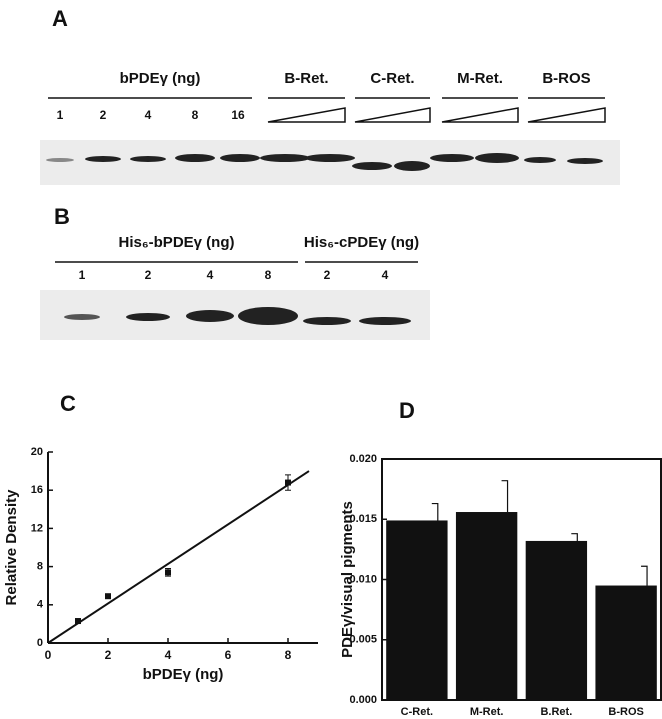 This screenshot has width=662, height=719. I want to click on y-tick-label: 8, so click(40, 567).